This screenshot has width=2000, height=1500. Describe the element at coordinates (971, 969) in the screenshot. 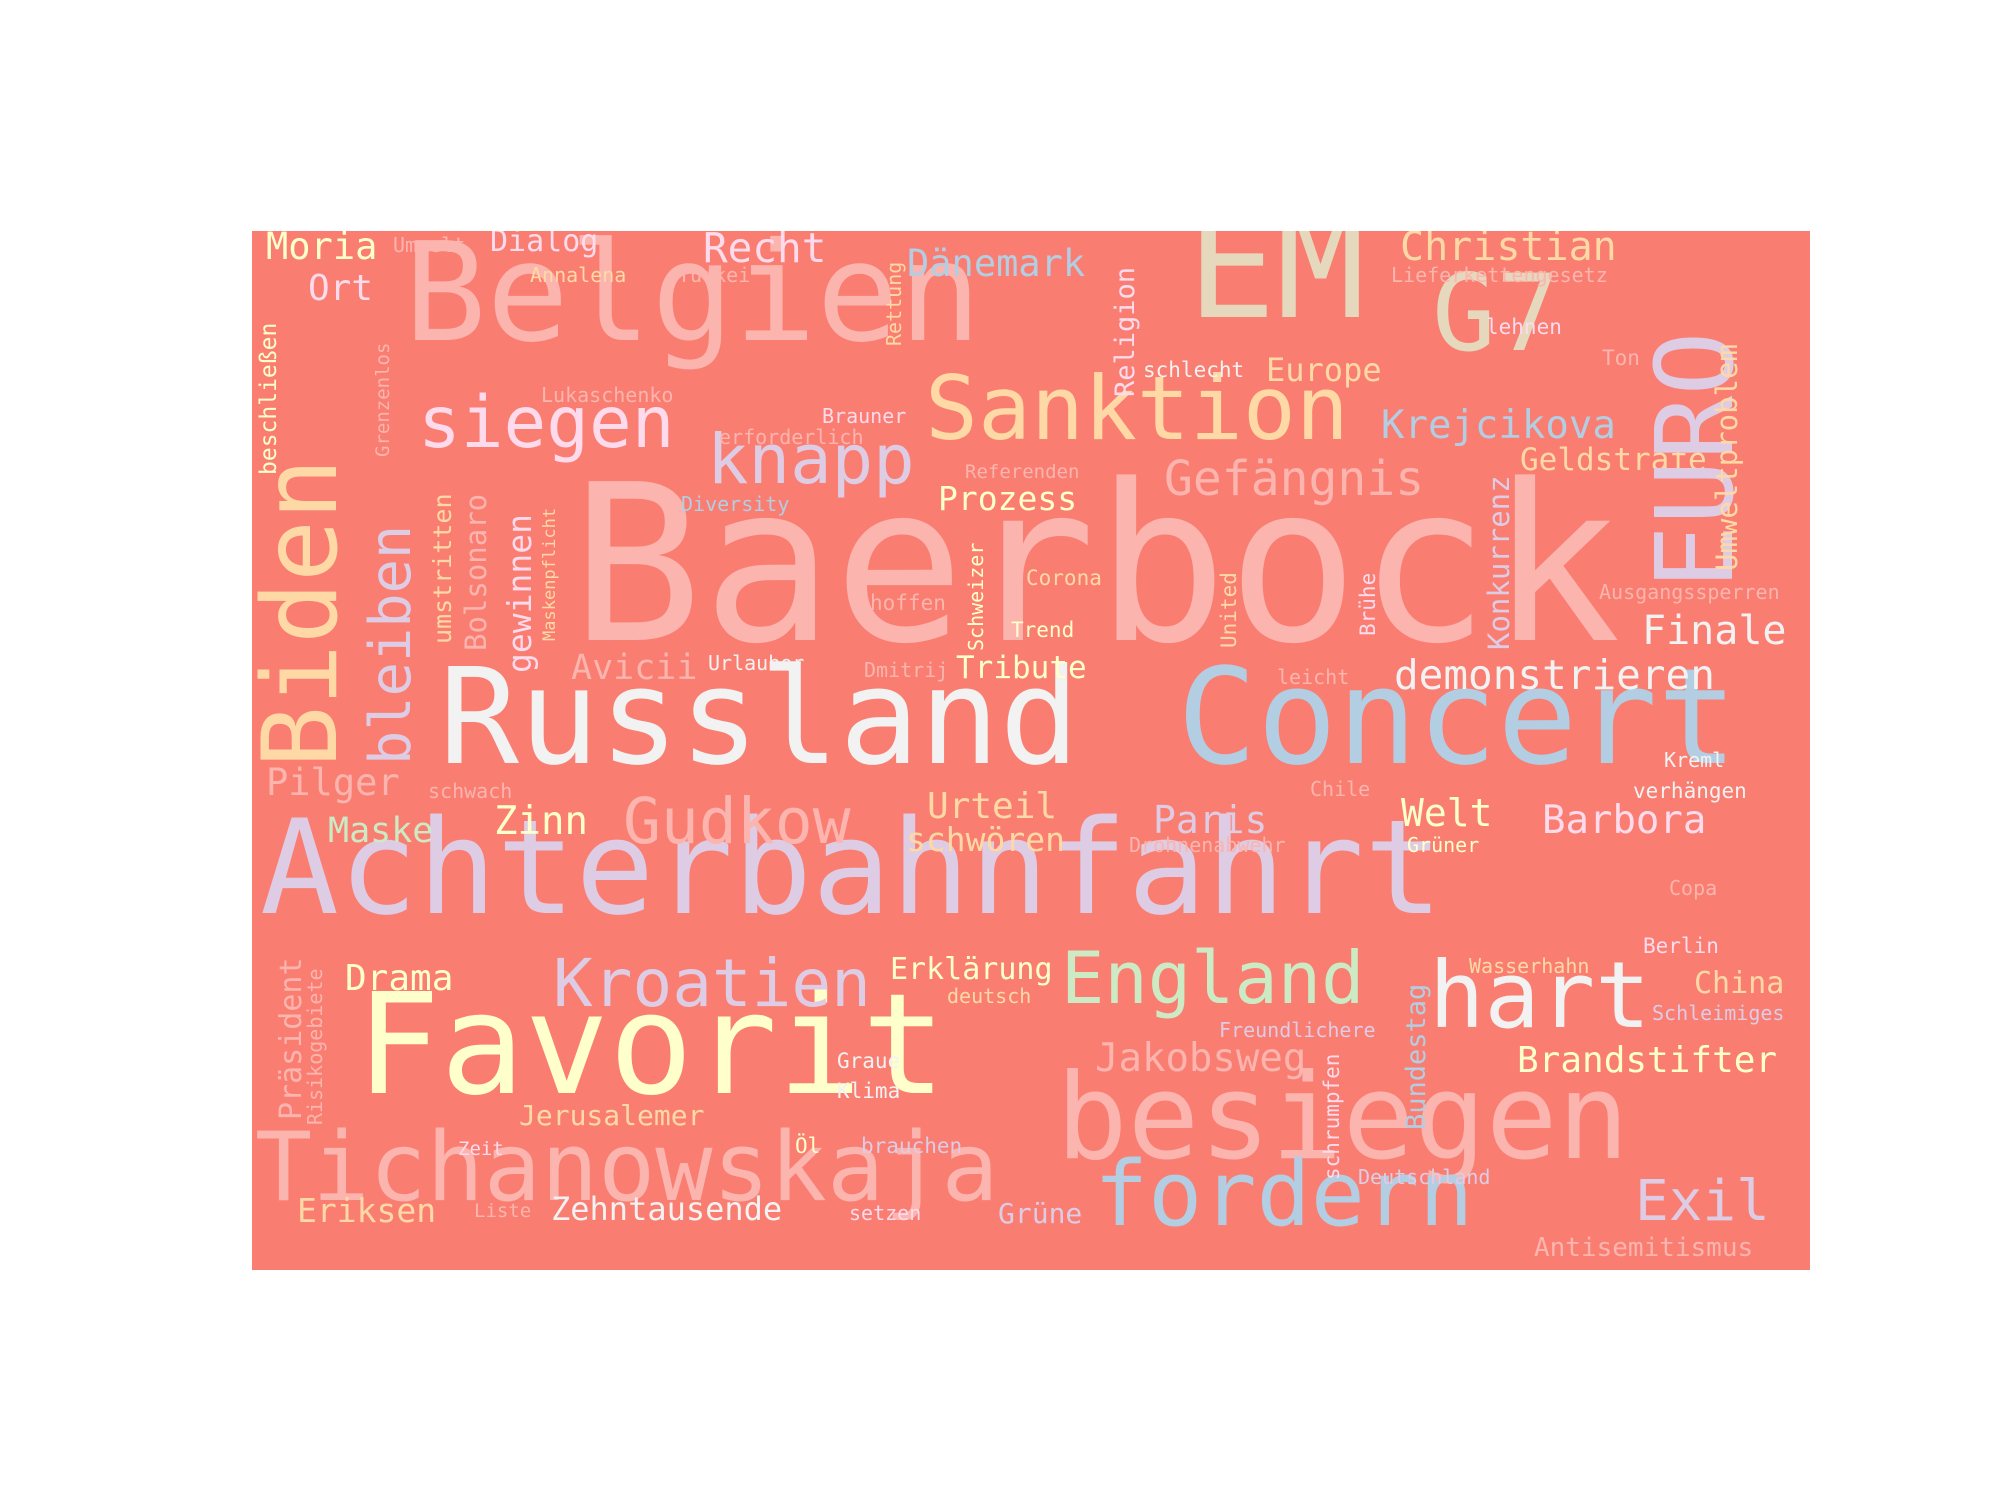

I see `word-erklaerung: Erklärung` at that location.